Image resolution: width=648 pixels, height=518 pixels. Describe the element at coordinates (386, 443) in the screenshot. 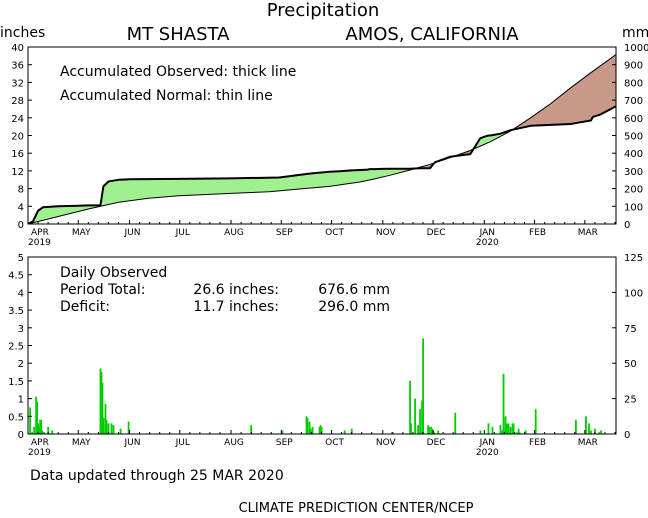

I see `month-label: NOV` at that location.